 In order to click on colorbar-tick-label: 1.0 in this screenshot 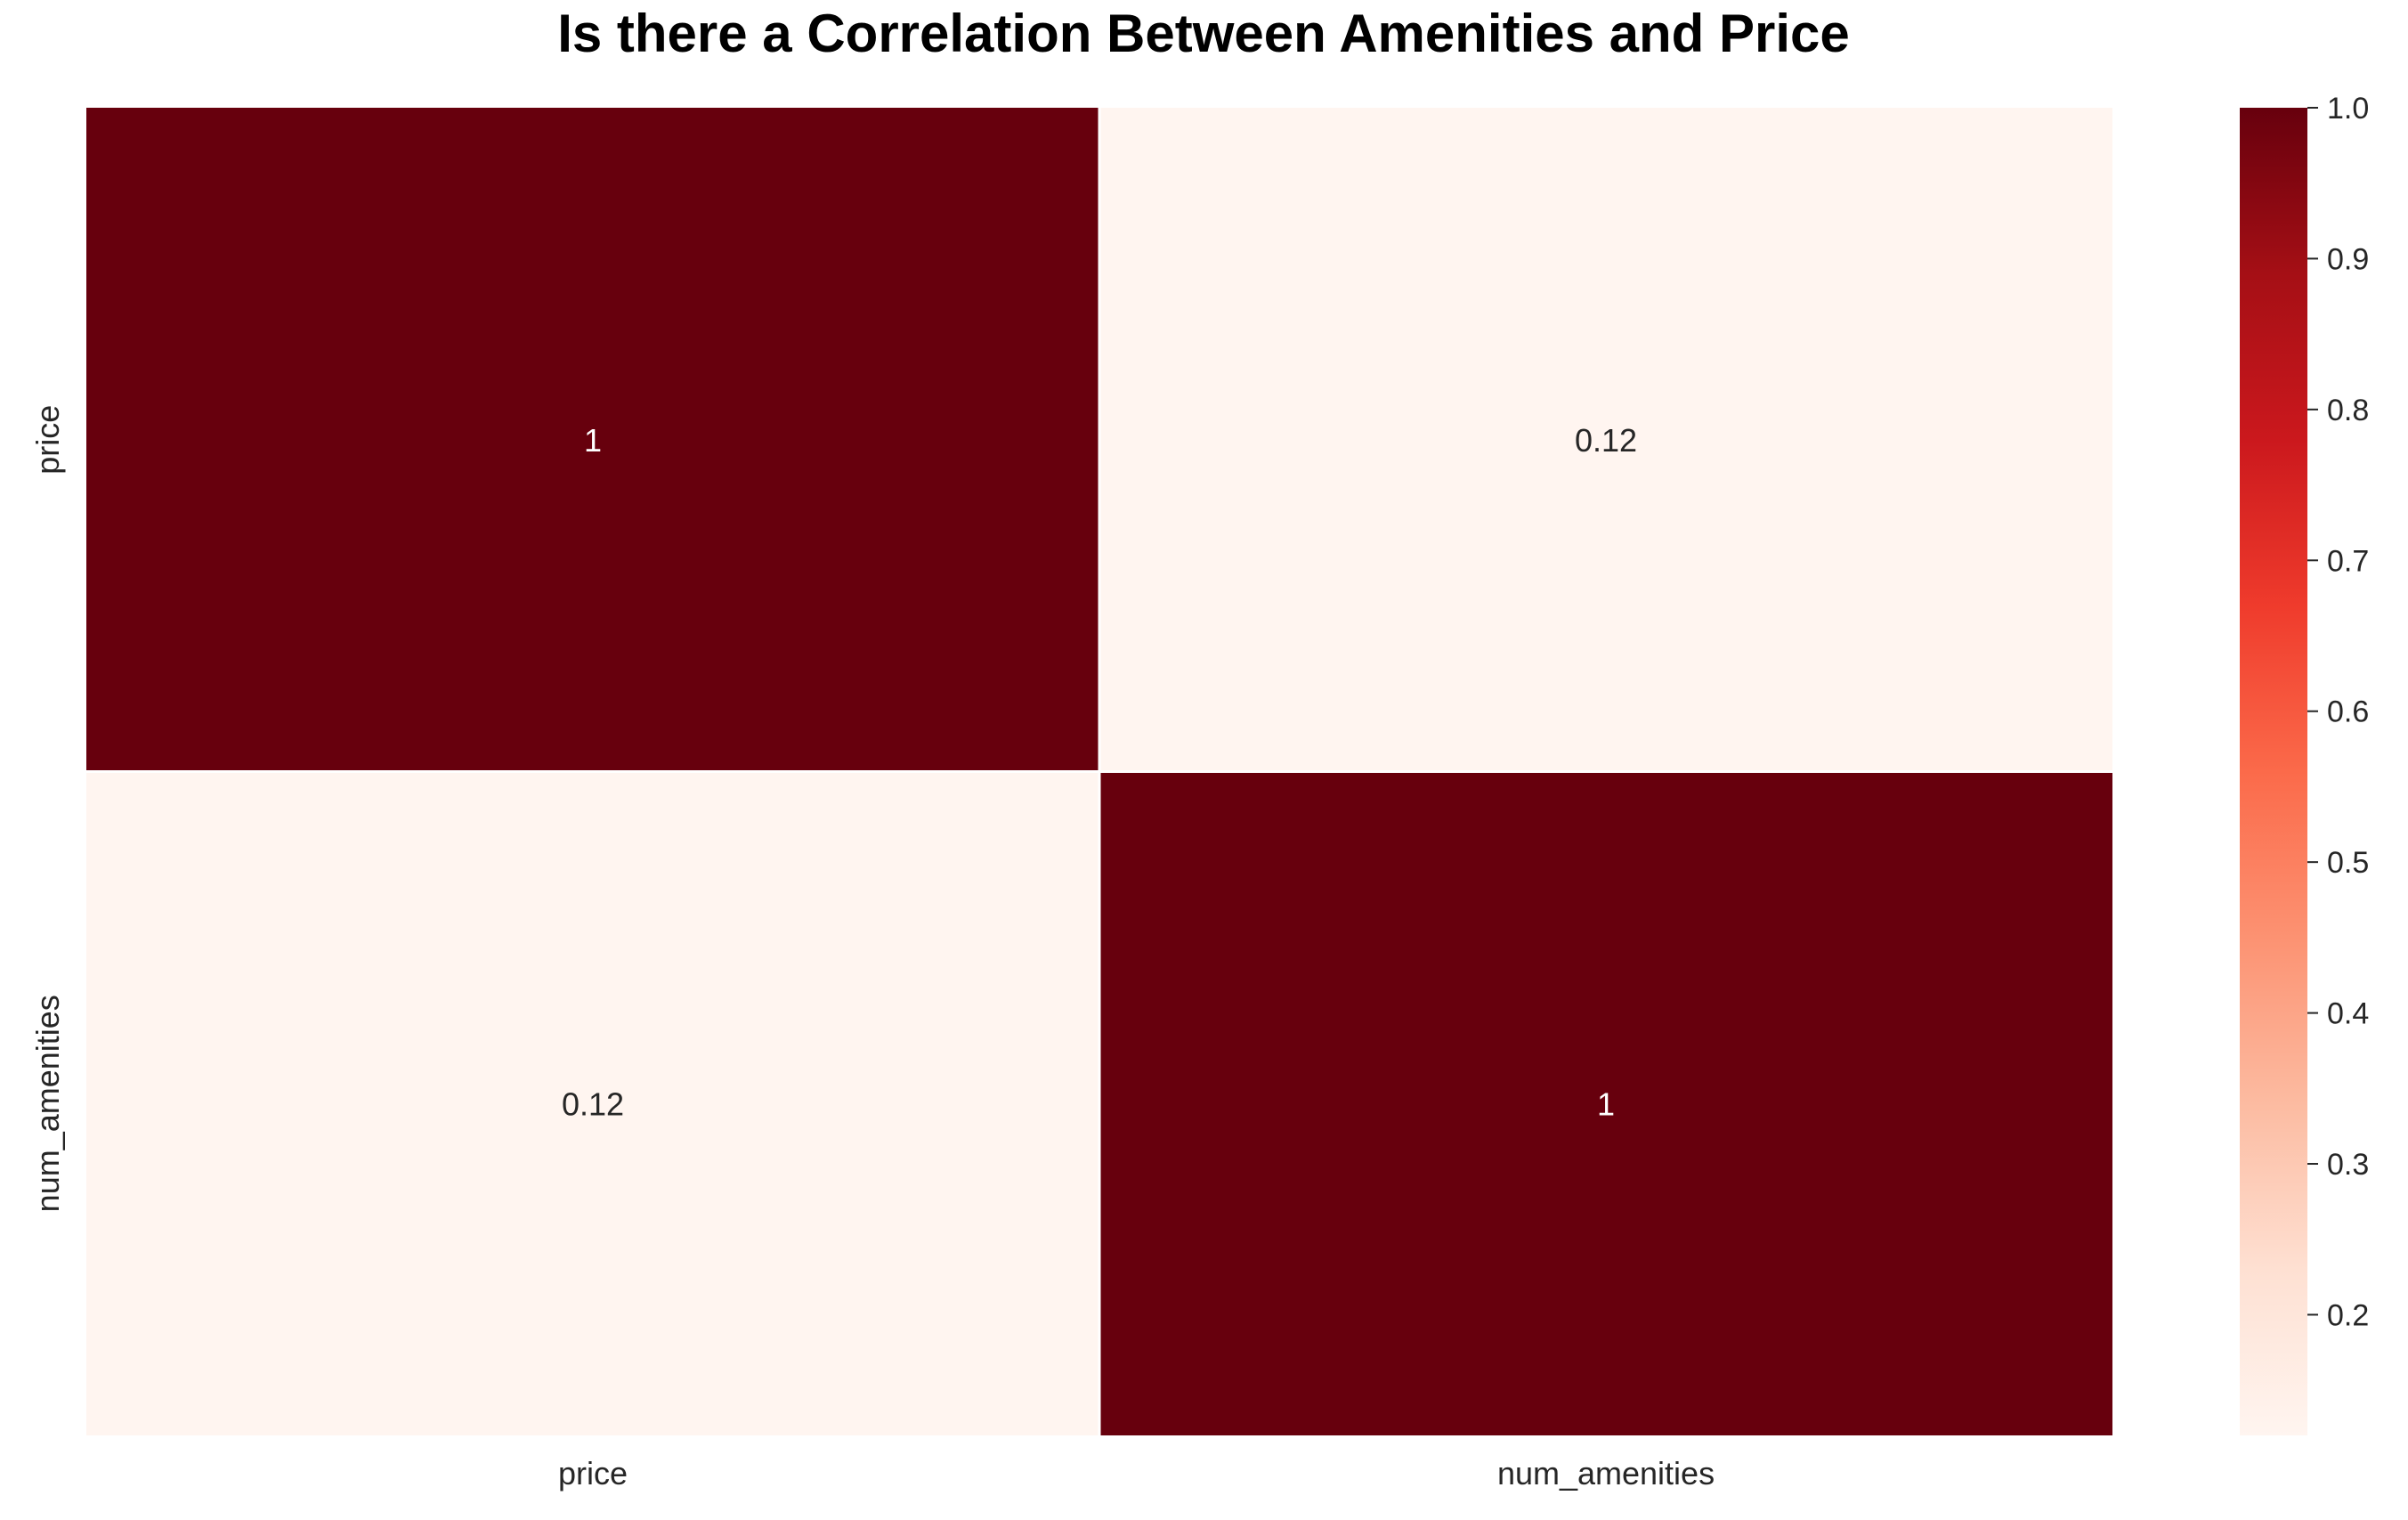, I will do `click(2348, 109)`.